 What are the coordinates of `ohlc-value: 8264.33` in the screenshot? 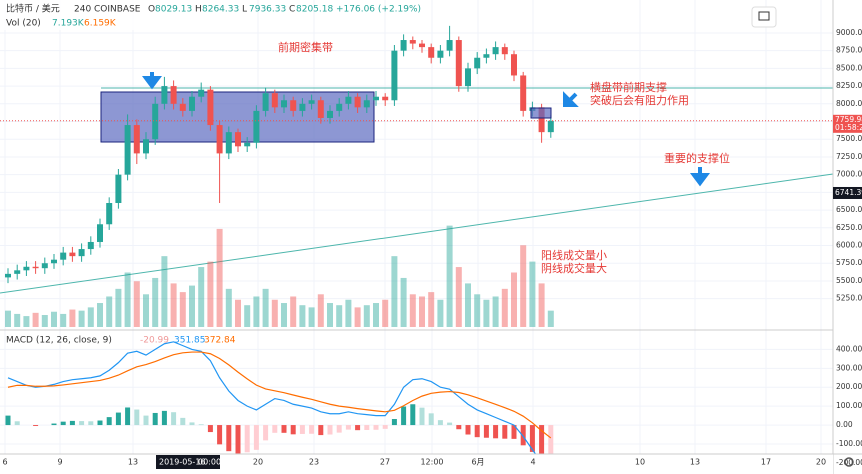 It's located at (220, 10).